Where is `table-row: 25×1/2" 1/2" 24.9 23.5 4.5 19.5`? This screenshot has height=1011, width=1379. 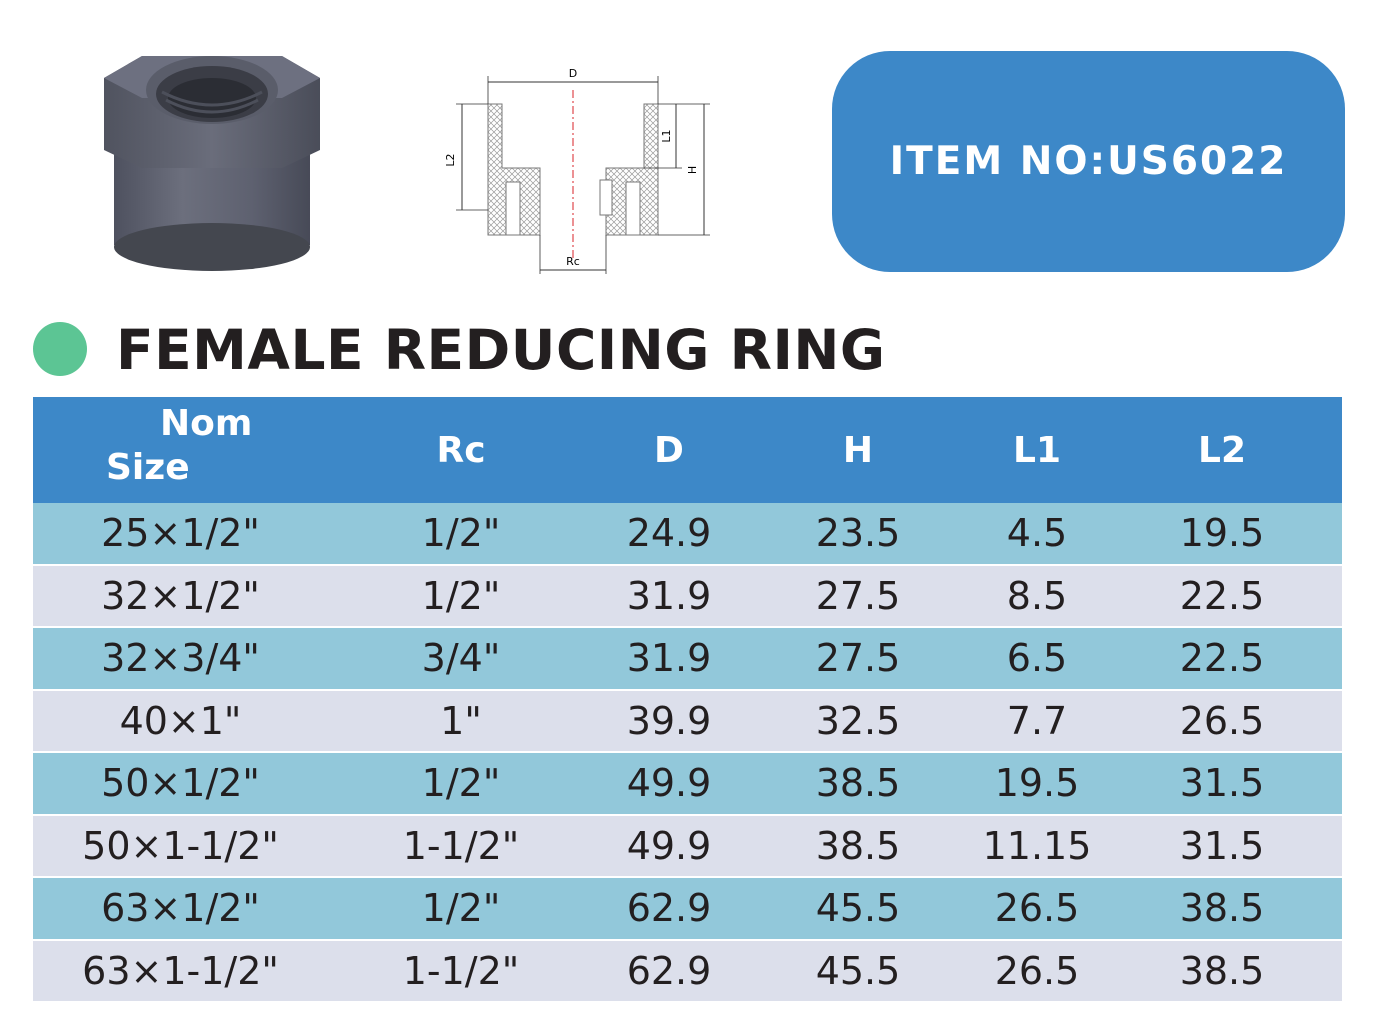
table-row: 25×1/2" 1/2" 24.9 23.5 4.5 19.5 is located at coordinates (687, 534).